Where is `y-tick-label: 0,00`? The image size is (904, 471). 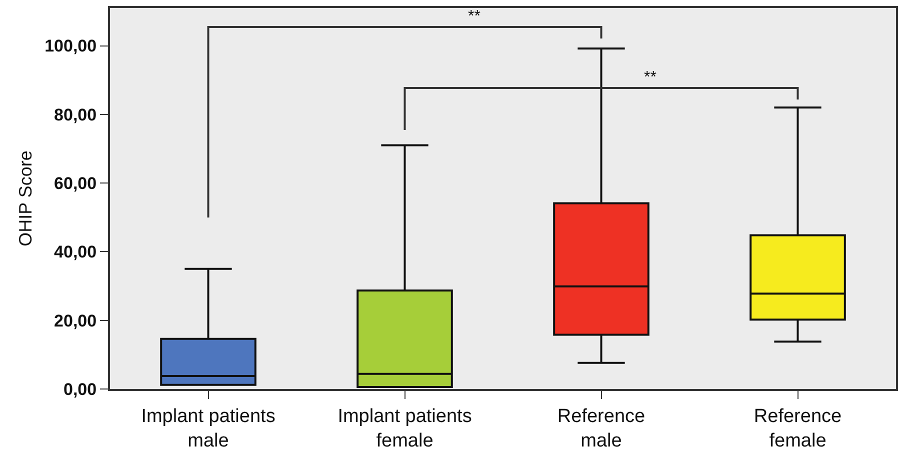 y-tick-label: 0,00 is located at coordinates (80, 389).